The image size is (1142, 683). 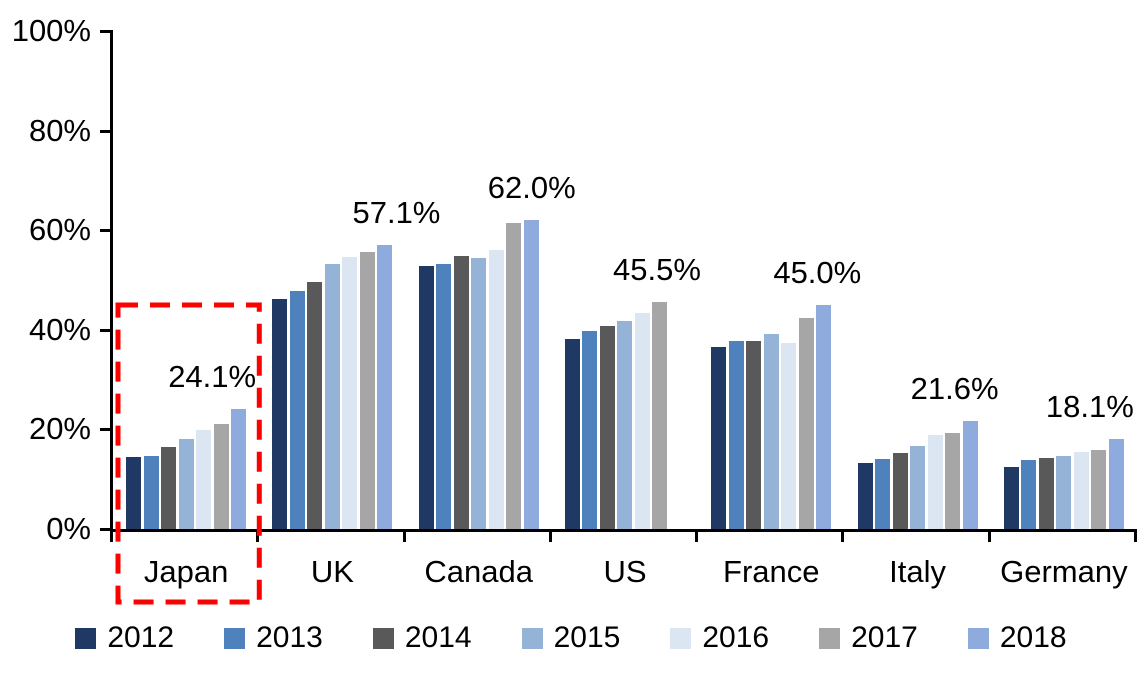 I want to click on bar-italy-2012, so click(x=865, y=496).